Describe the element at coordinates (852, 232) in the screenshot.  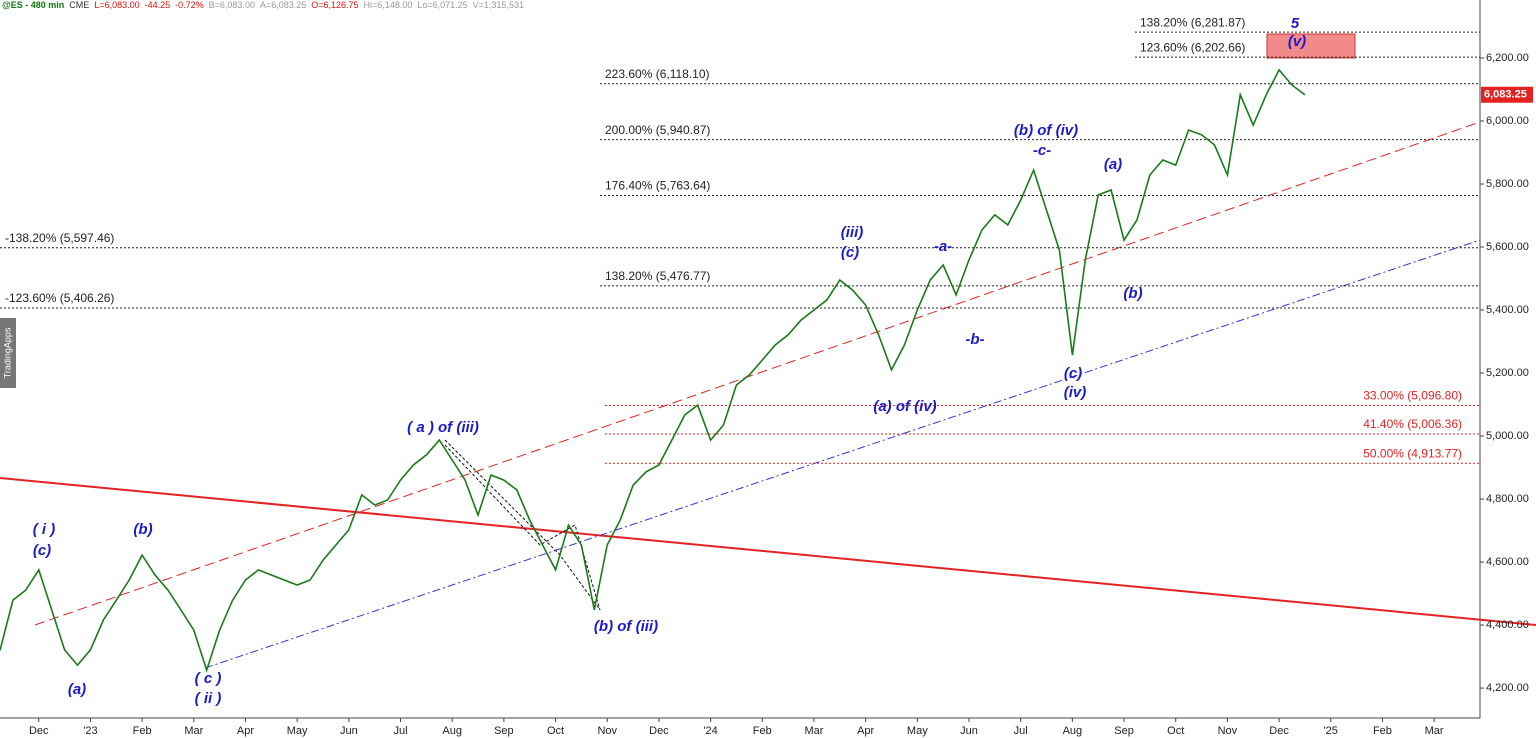
I see `wave-label: (iii)` at that location.